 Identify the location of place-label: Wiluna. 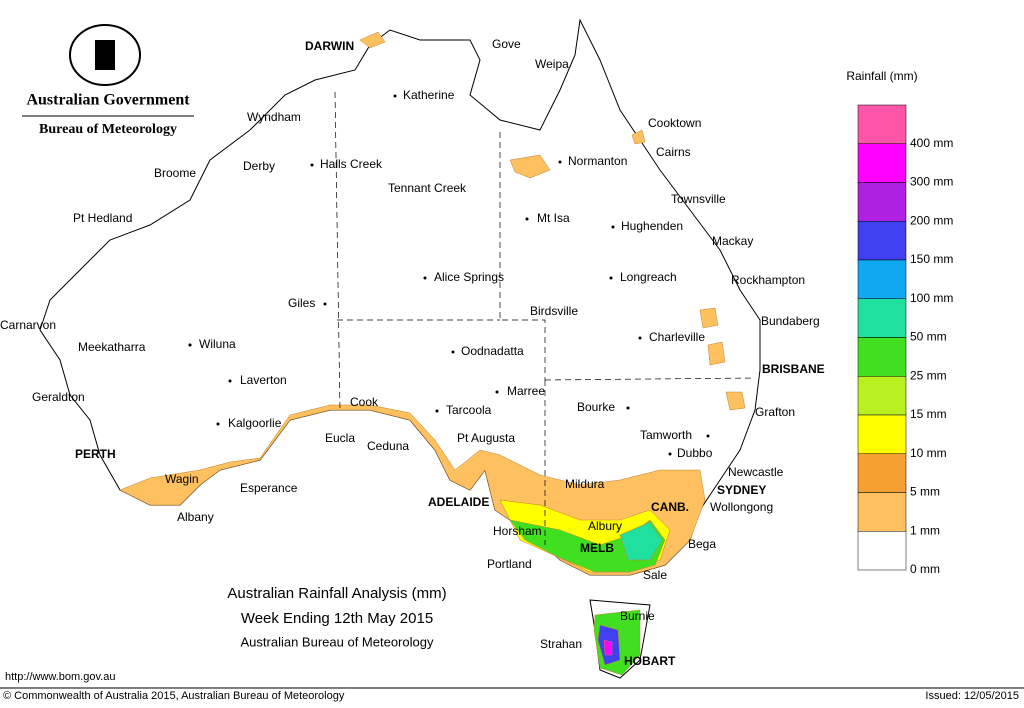
(217, 344).